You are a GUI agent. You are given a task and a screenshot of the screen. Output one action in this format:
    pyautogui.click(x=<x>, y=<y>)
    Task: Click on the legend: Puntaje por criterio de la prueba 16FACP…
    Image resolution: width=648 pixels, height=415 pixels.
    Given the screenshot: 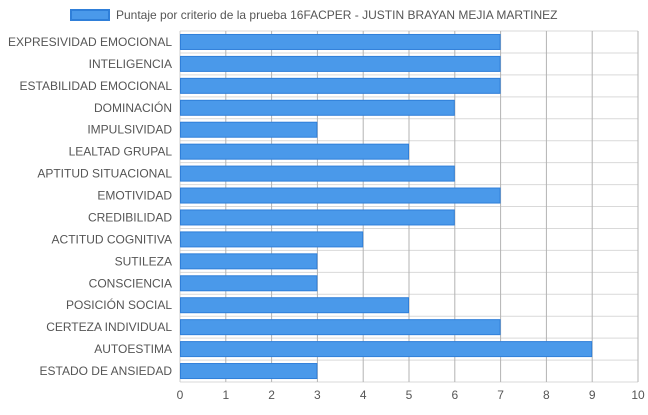 What is the action you would take?
    pyautogui.click(x=314, y=15)
    